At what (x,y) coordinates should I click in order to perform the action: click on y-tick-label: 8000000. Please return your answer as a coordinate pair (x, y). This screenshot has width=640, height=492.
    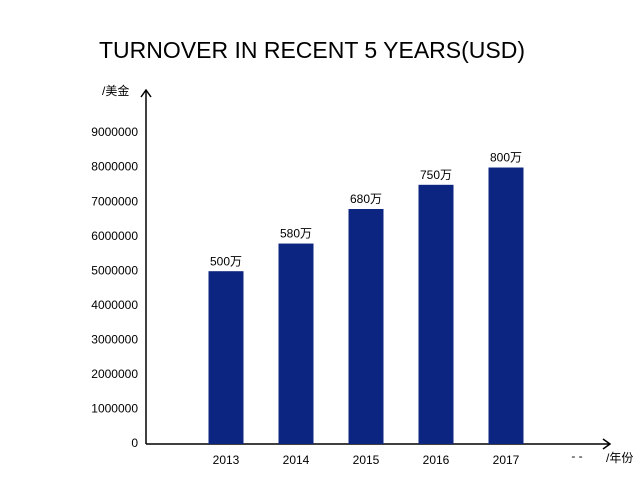
    Looking at the image, I should click on (114, 167).